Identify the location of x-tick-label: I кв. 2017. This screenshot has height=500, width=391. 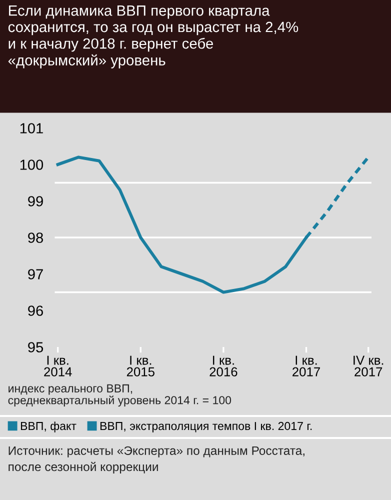
(306, 366).